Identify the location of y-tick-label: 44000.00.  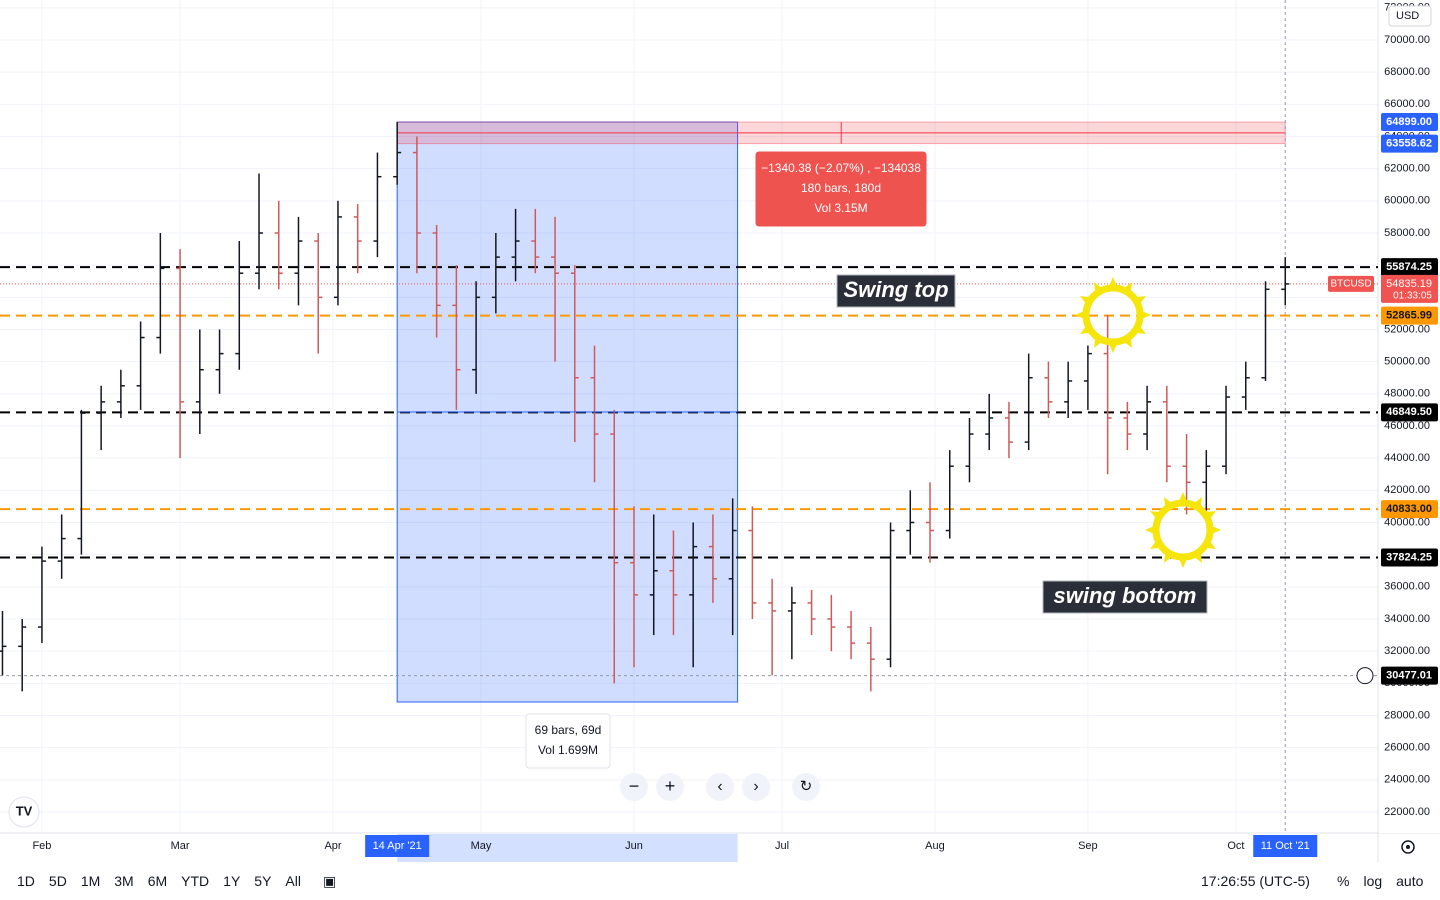
(1407, 458).